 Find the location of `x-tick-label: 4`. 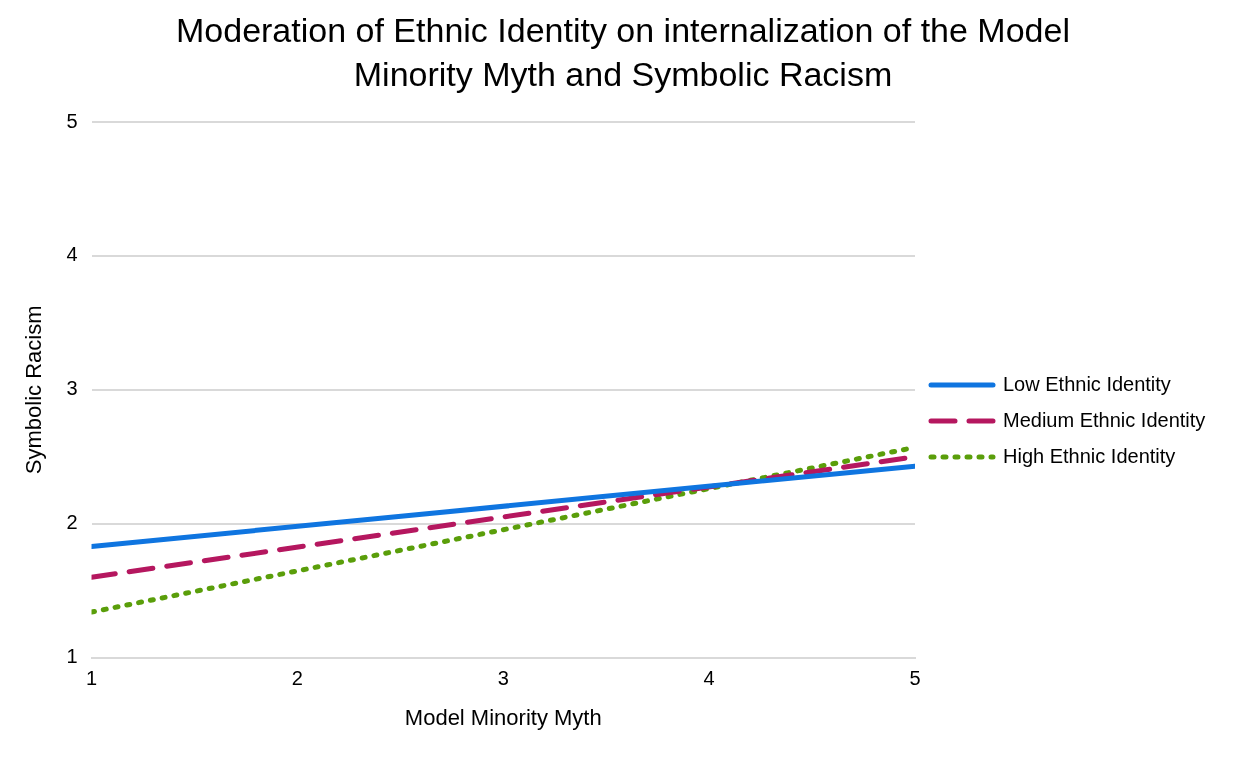

x-tick-label: 4 is located at coordinates (709, 678).